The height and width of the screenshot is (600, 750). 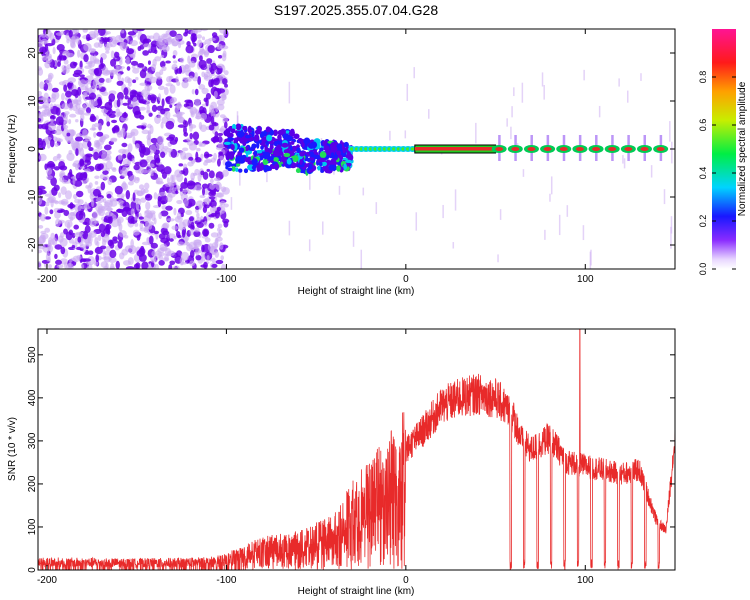 What do you see at coordinates (406, 580) in the screenshot?
I see `snr-xtick-label: 0` at bounding box center [406, 580].